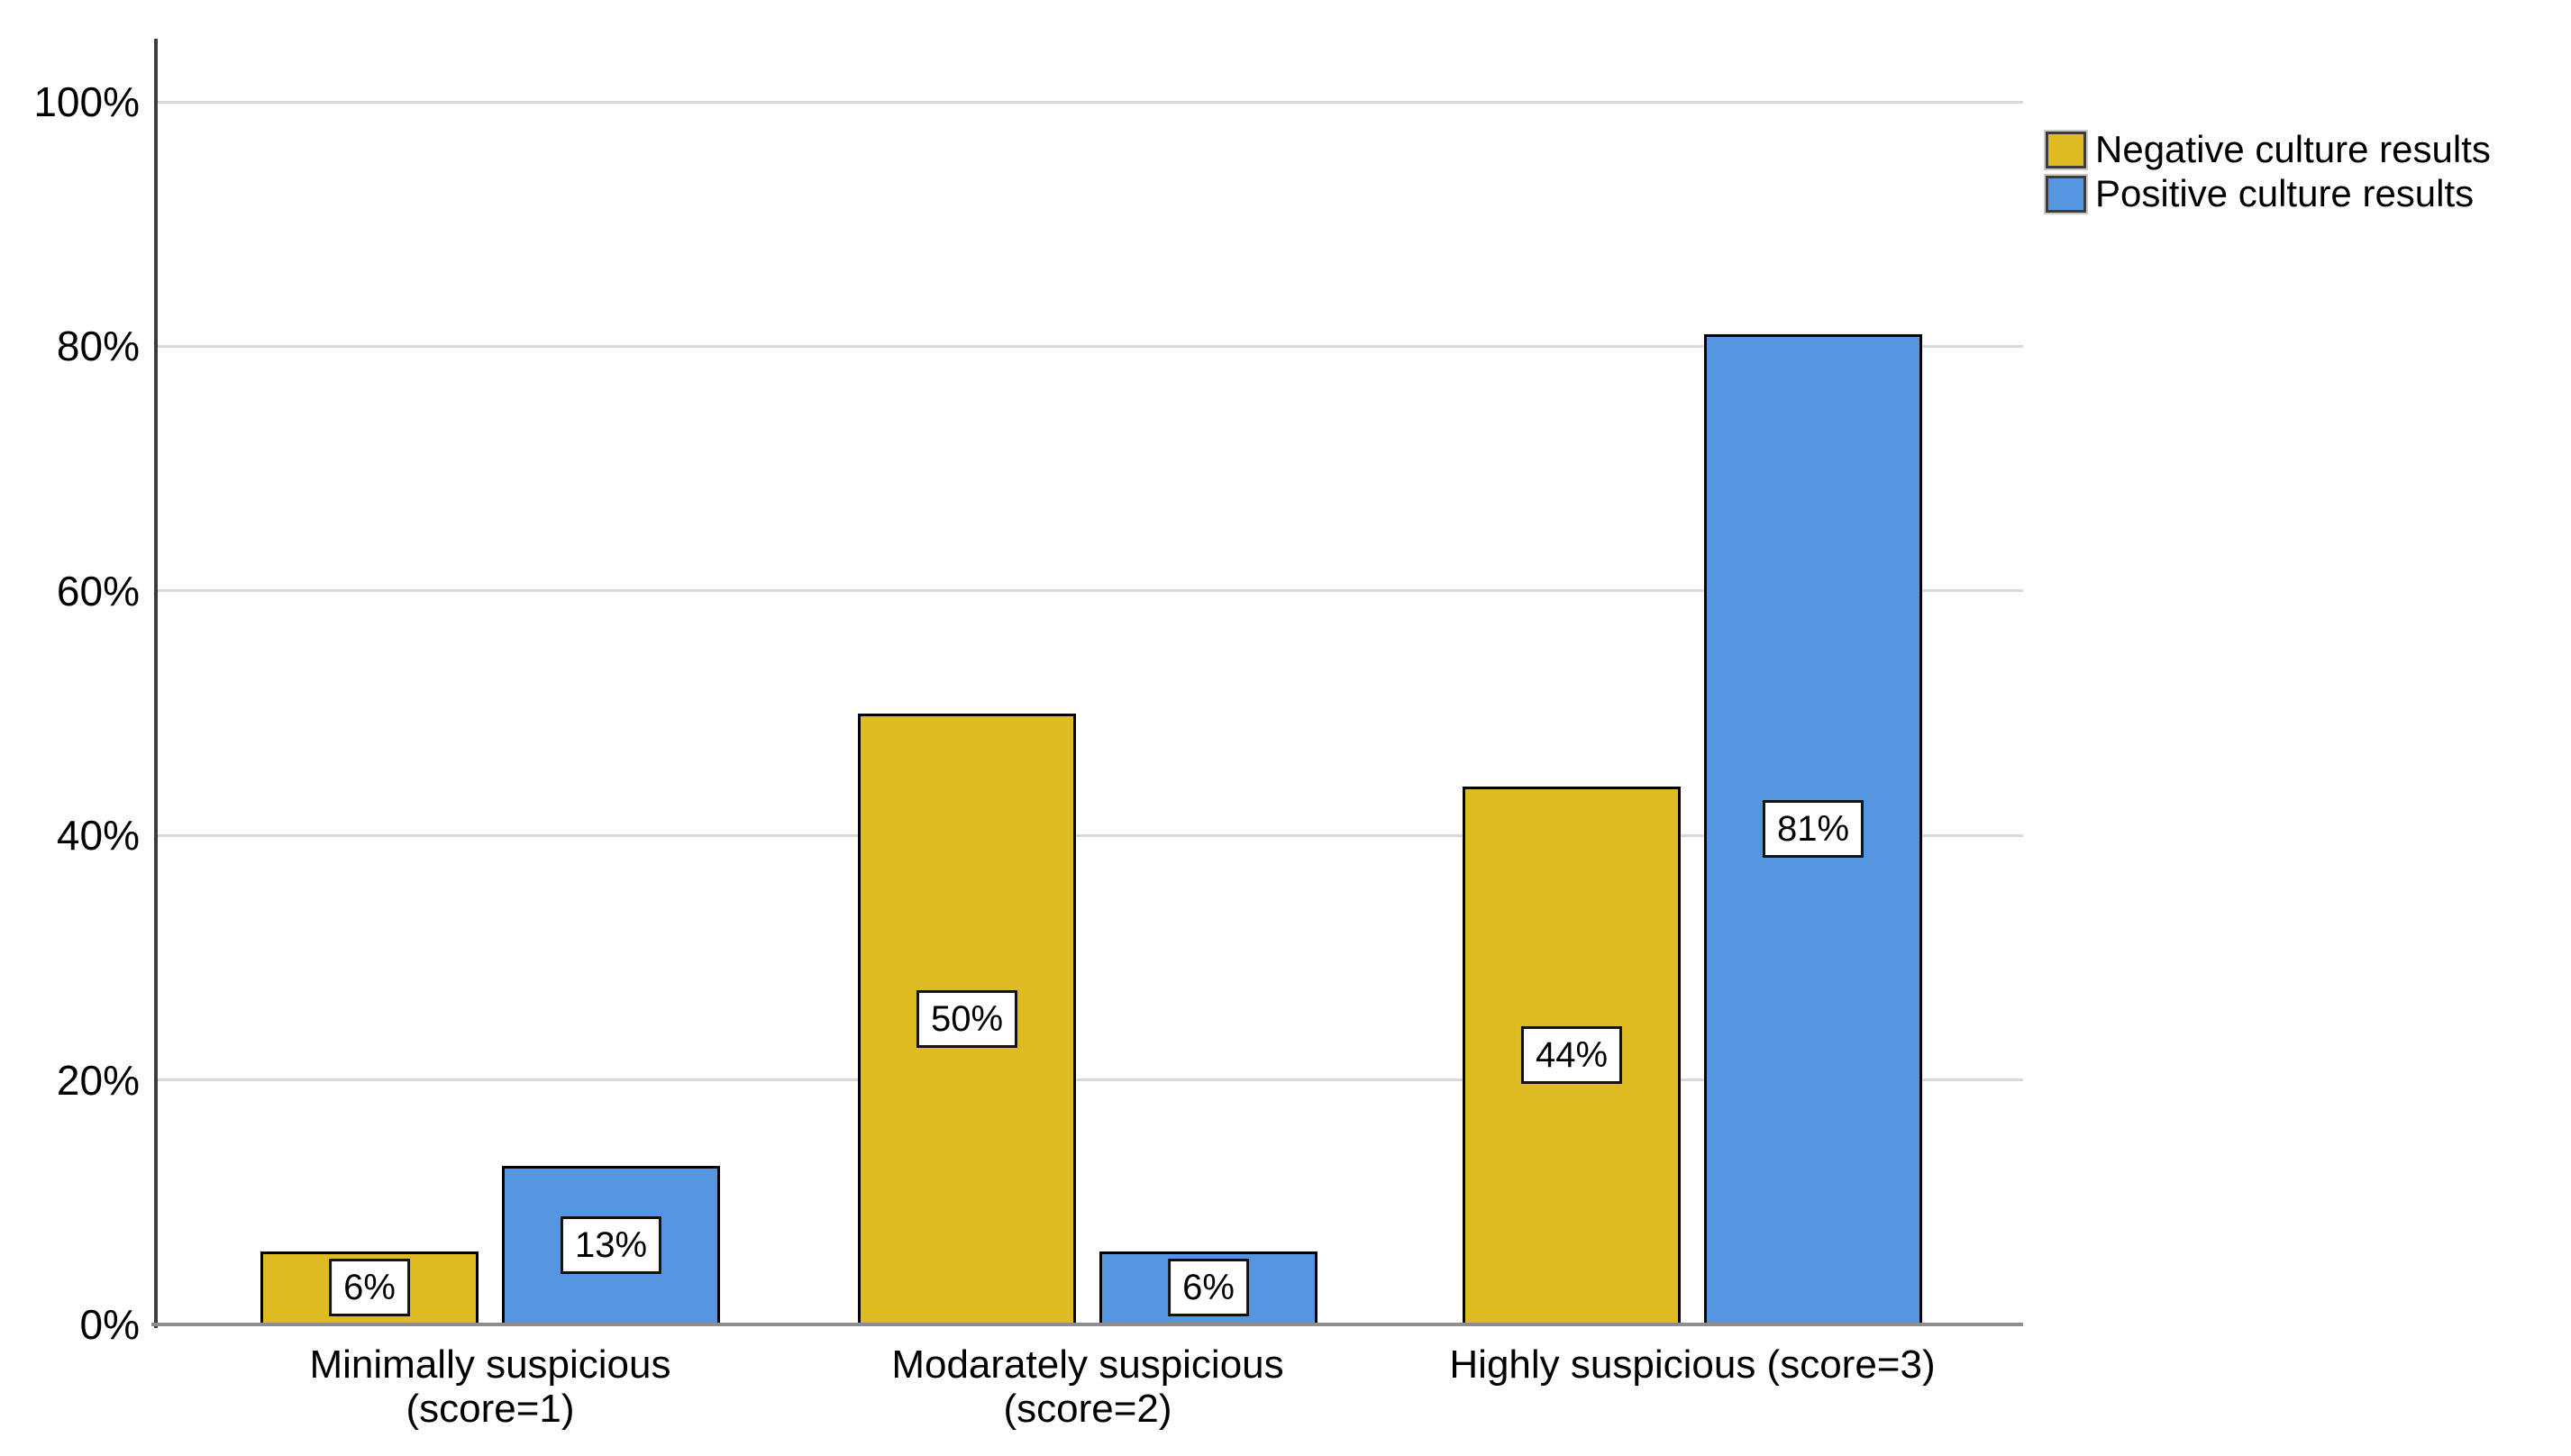 Image resolution: width=2571 pixels, height=1456 pixels. What do you see at coordinates (98, 346) in the screenshot?
I see `y-tick-label-80: 80%` at bounding box center [98, 346].